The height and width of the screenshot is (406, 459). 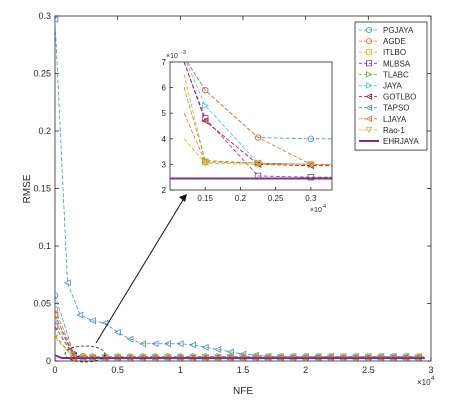 What do you see at coordinates (424, 382) in the screenshot?
I see `x-axis-multiplier: ×10` at bounding box center [424, 382].